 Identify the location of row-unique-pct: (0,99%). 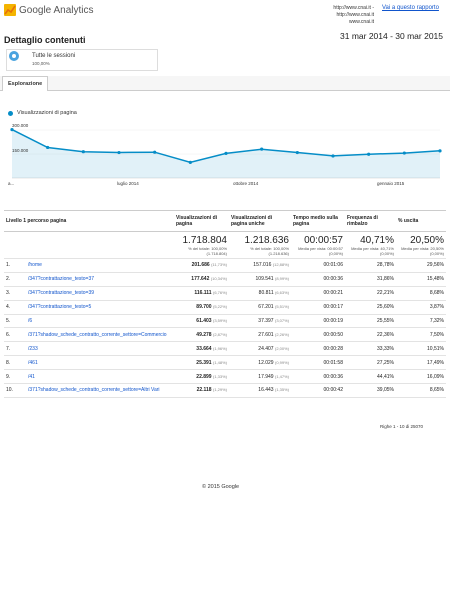
(281, 362).